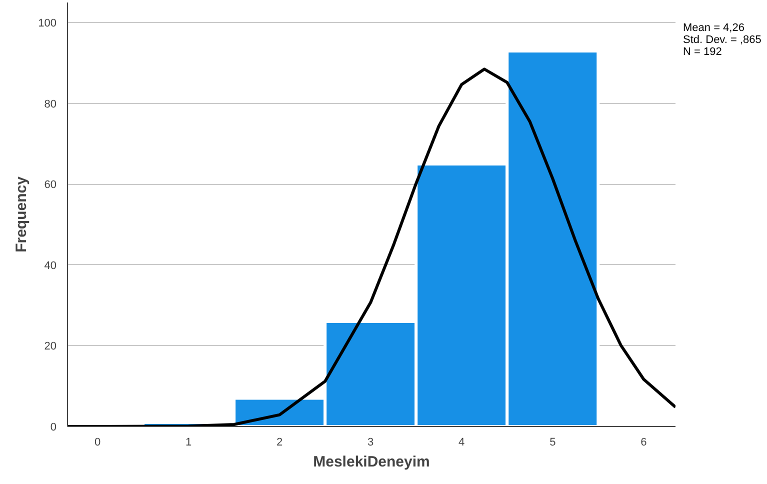 The height and width of the screenshot is (484, 767). What do you see at coordinates (97, 442) in the screenshot?
I see `x-tick-label: 0` at bounding box center [97, 442].